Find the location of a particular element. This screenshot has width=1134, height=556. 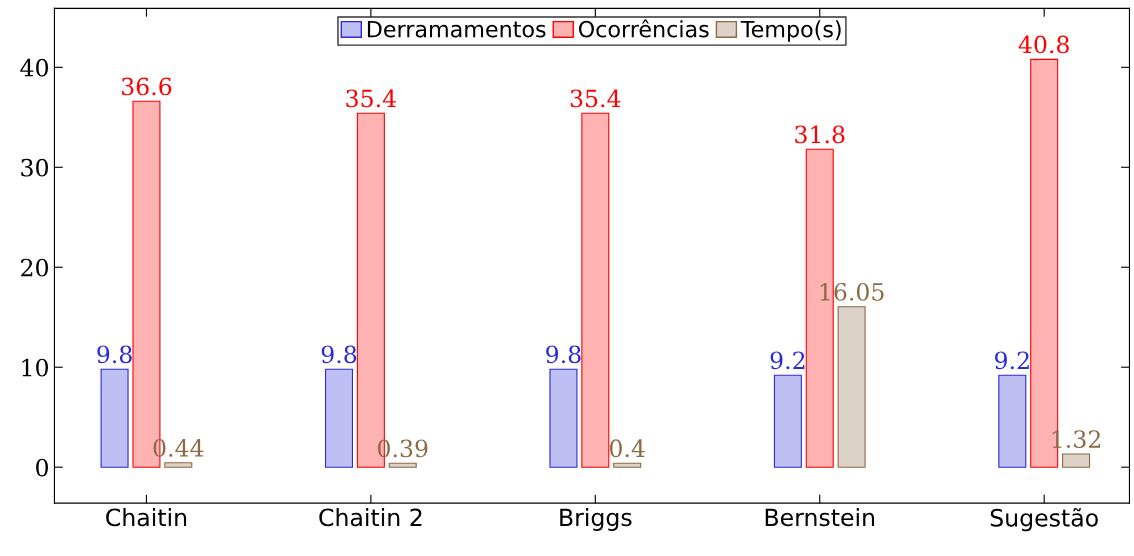

data-label: 40.8 is located at coordinates (1043, 44).